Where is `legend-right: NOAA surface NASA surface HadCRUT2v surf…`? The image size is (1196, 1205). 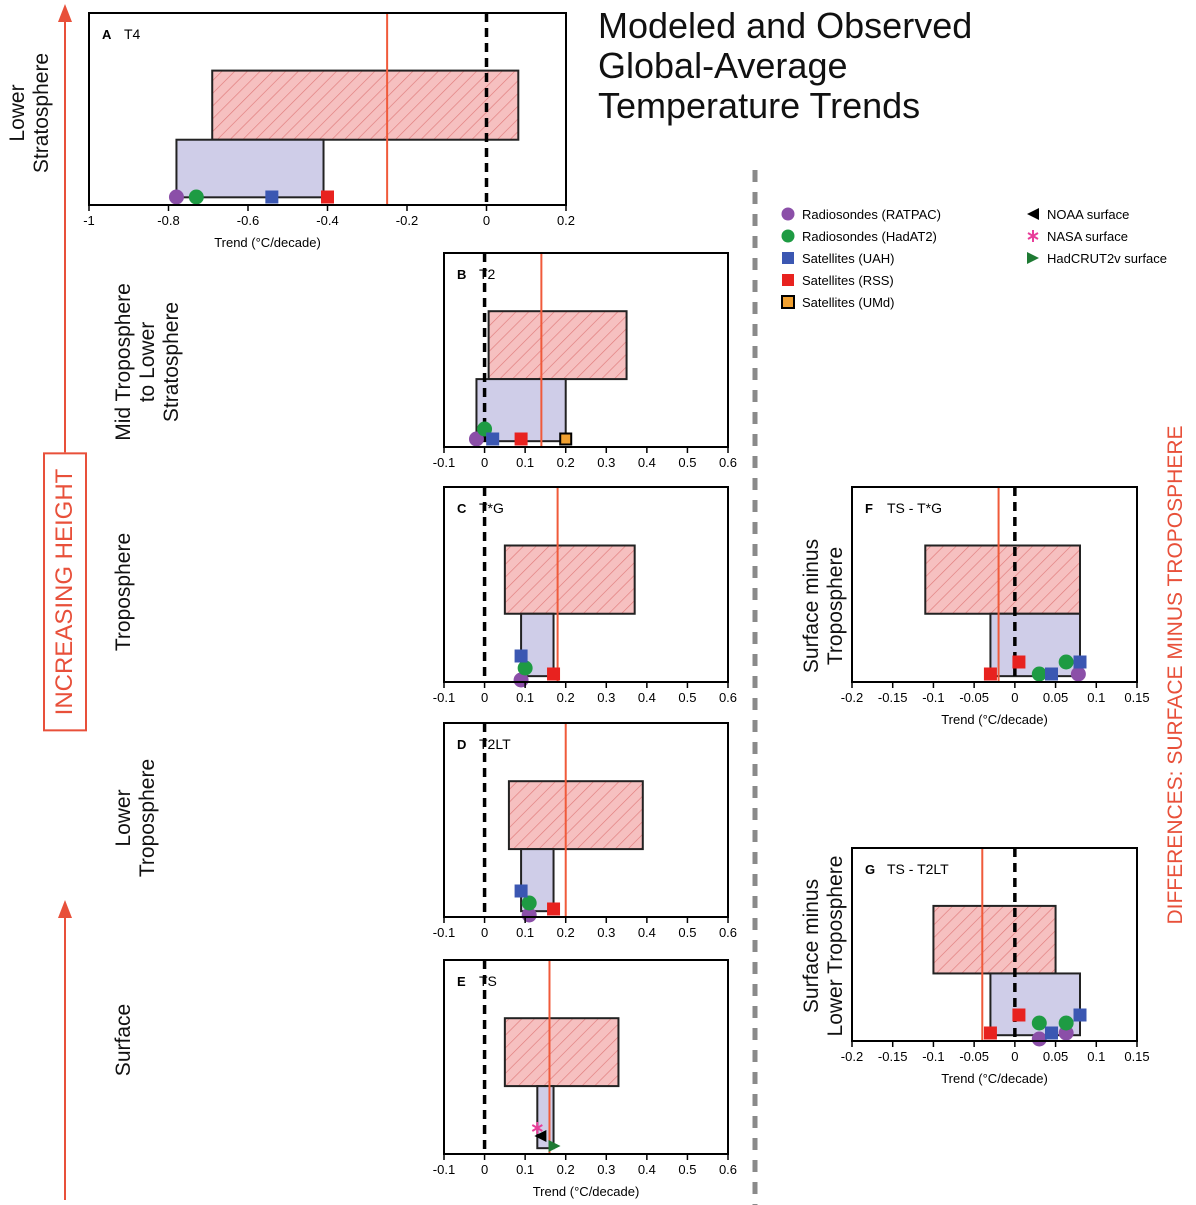
legend-right: NOAA surface NASA surface HadCRUT2v surf… is located at coordinates (1096, 236).